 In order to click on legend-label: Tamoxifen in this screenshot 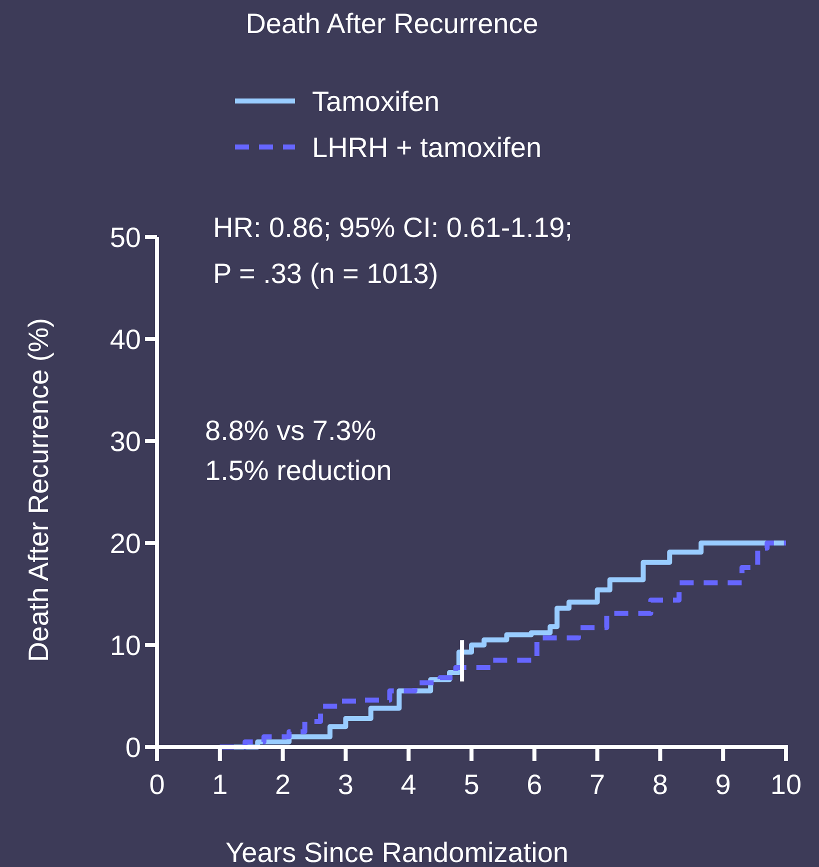, I will do `click(376, 101)`.